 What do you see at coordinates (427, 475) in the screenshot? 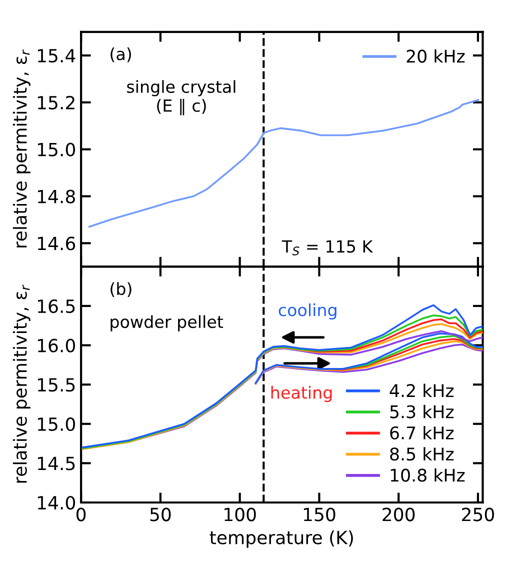
I see `legend-label: 10.8 kHz` at bounding box center [427, 475].